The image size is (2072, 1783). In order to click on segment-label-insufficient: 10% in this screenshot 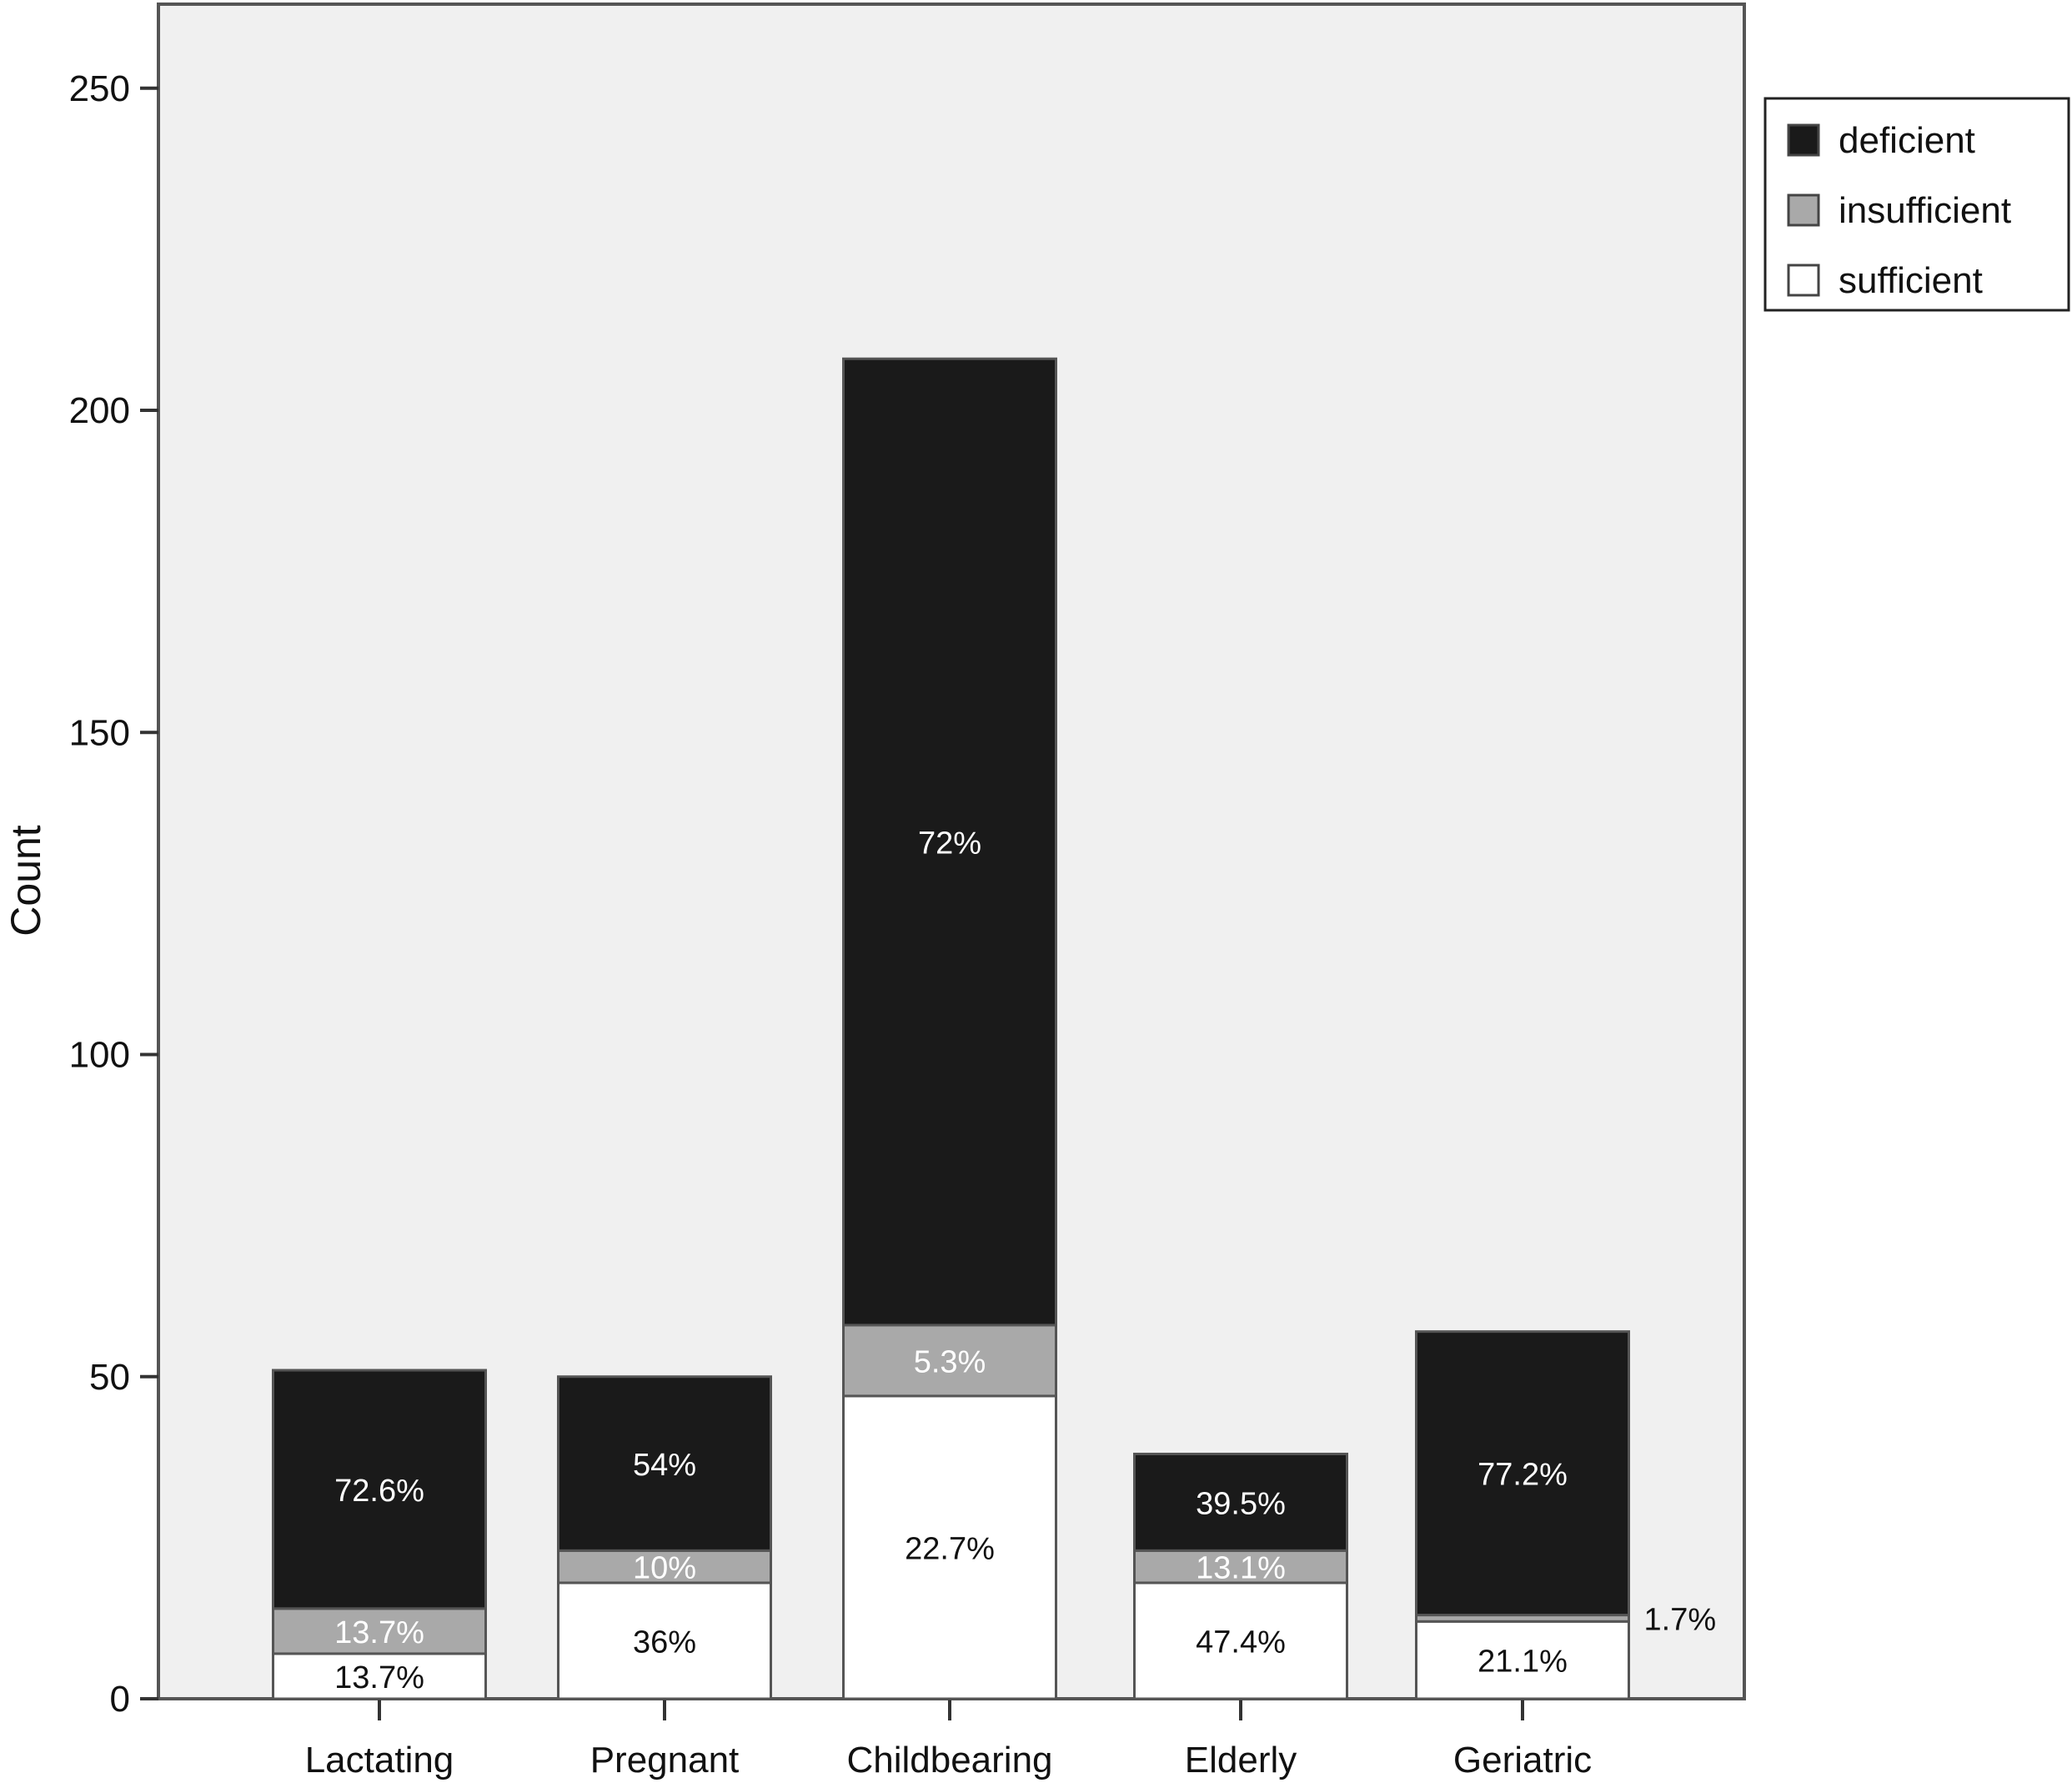, I will do `click(664, 1568)`.